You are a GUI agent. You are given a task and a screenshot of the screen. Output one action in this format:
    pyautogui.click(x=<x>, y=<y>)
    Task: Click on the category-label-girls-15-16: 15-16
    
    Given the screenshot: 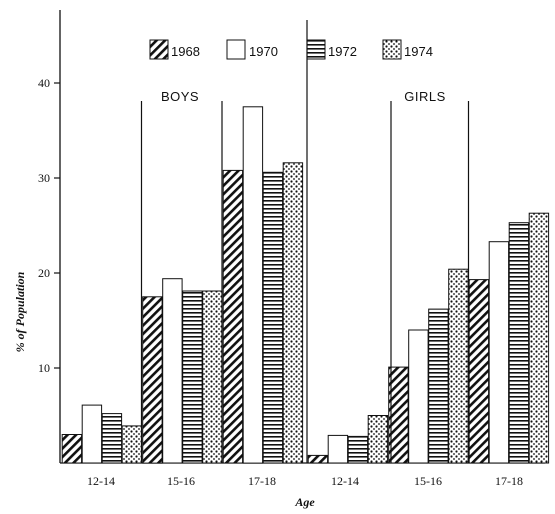 What is the action you would take?
    pyautogui.click(x=428, y=481)
    